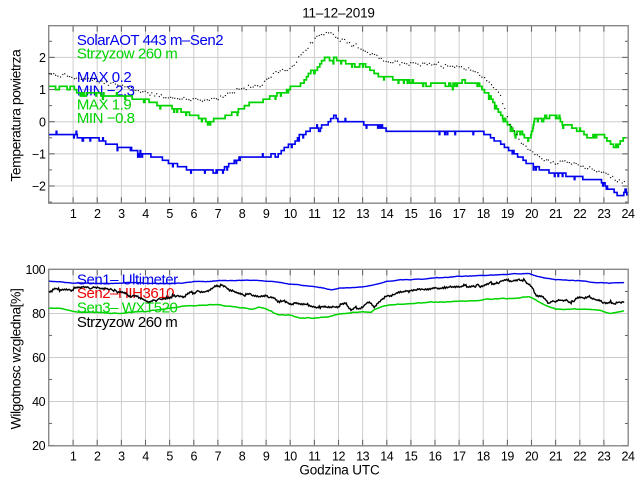 This screenshot has height=480, width=640. I want to click on svg-text: 0, so click(42, 122).